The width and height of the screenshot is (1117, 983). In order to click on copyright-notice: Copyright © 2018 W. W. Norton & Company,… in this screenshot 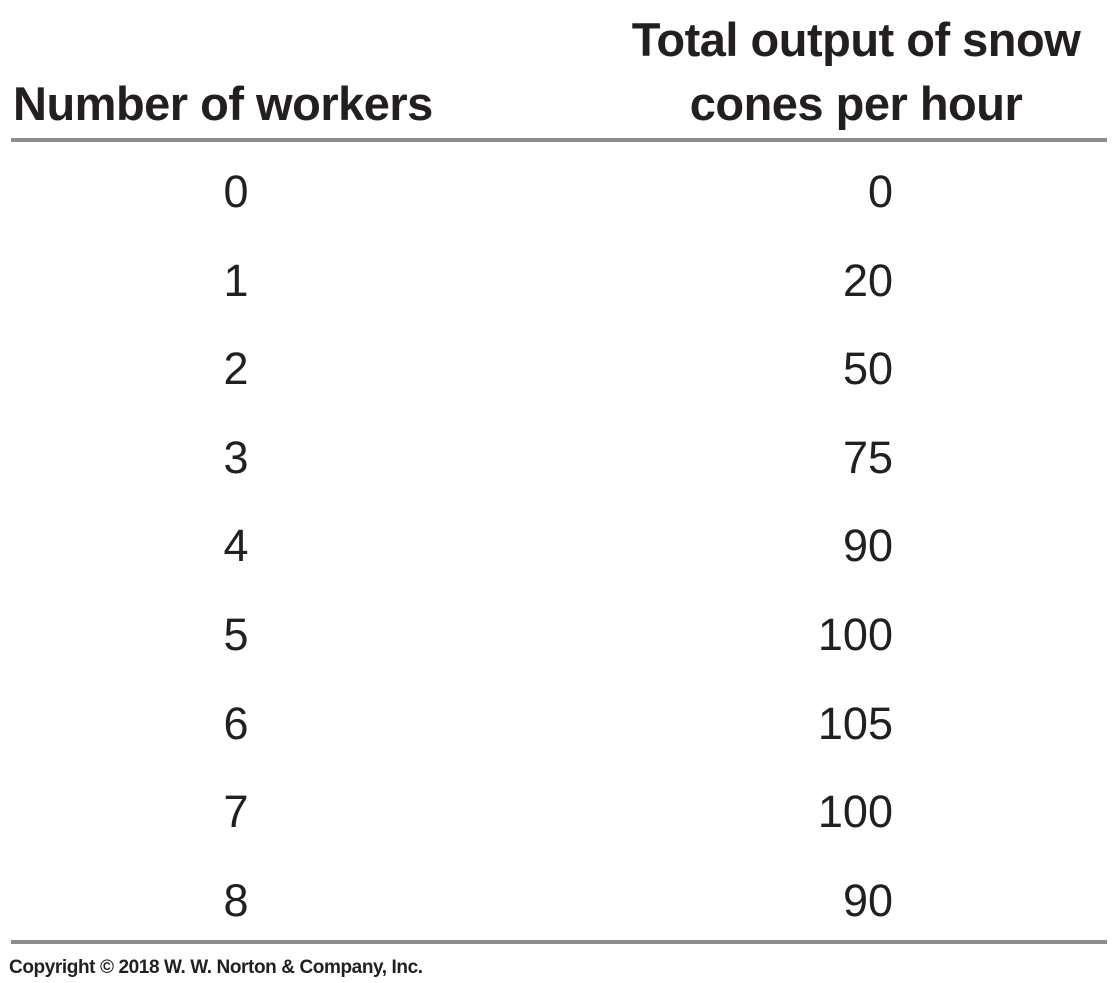, I will do `click(216, 967)`.